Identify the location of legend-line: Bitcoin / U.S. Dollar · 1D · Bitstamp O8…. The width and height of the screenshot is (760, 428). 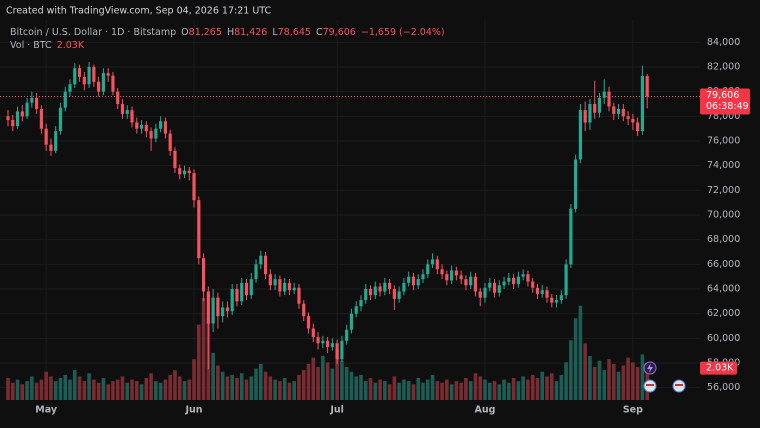
(227, 32).